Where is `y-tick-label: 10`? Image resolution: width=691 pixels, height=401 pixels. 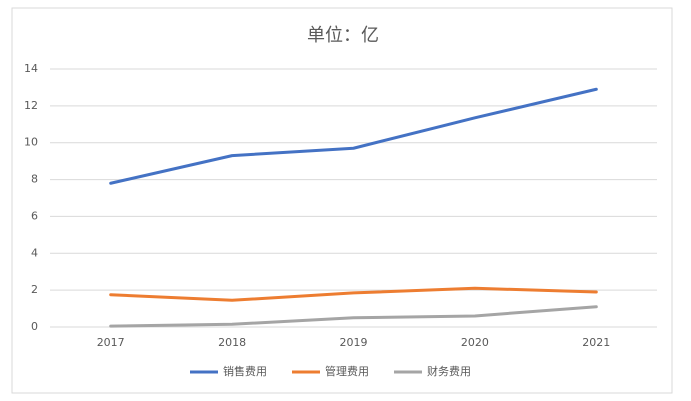 y-tick-label: 10 is located at coordinates (31, 142).